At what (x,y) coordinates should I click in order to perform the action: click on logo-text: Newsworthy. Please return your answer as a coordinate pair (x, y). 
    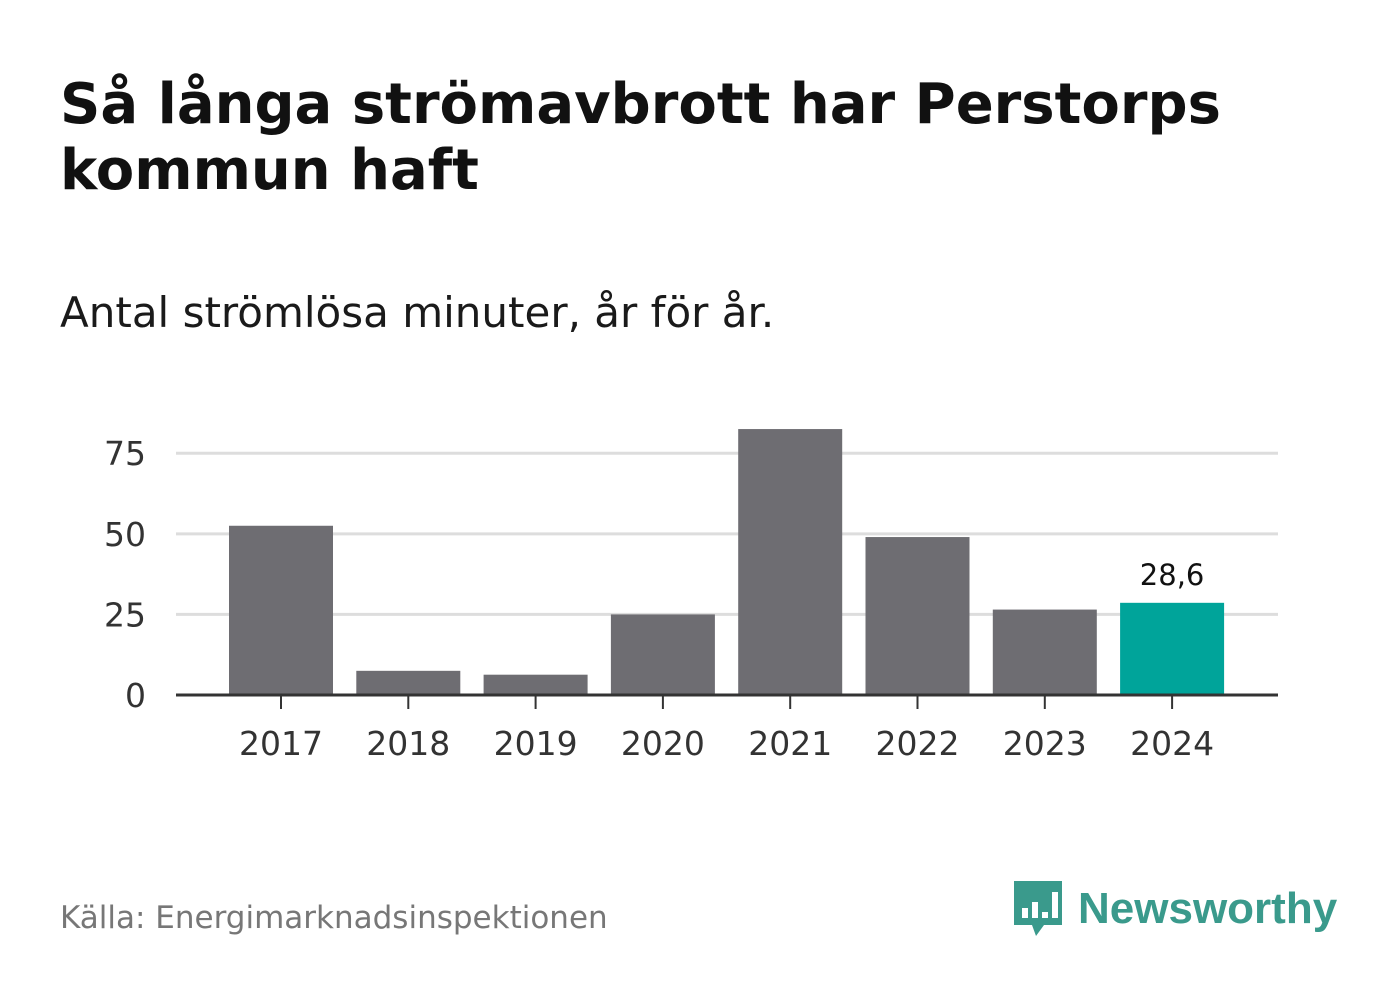
    Looking at the image, I should click on (1208, 908).